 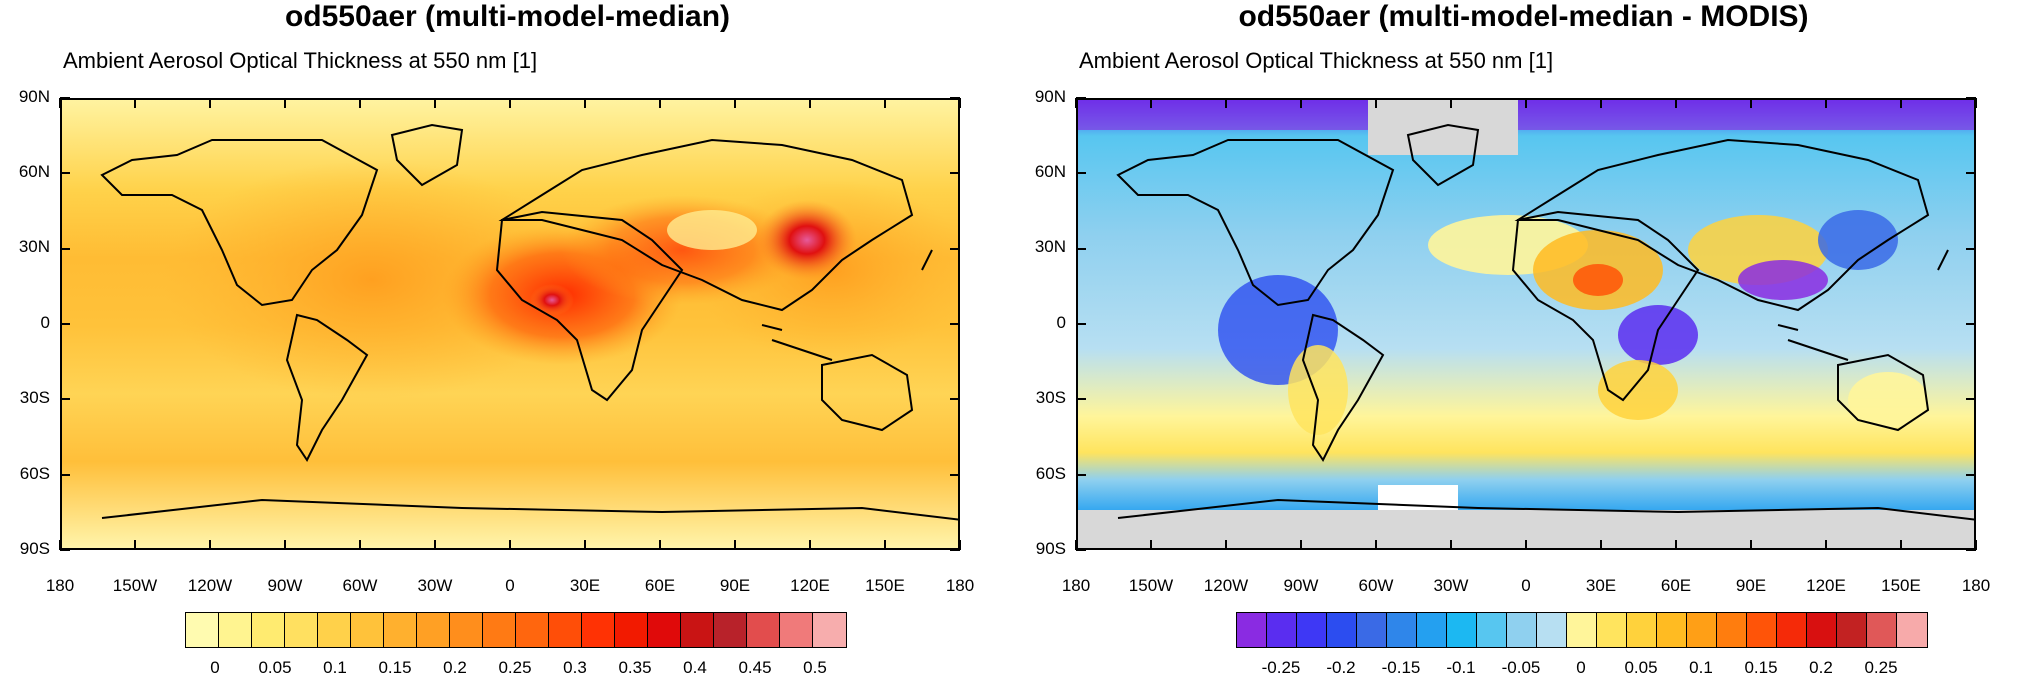 I want to click on colorbar-label: -0.2, so click(x=1341, y=667).